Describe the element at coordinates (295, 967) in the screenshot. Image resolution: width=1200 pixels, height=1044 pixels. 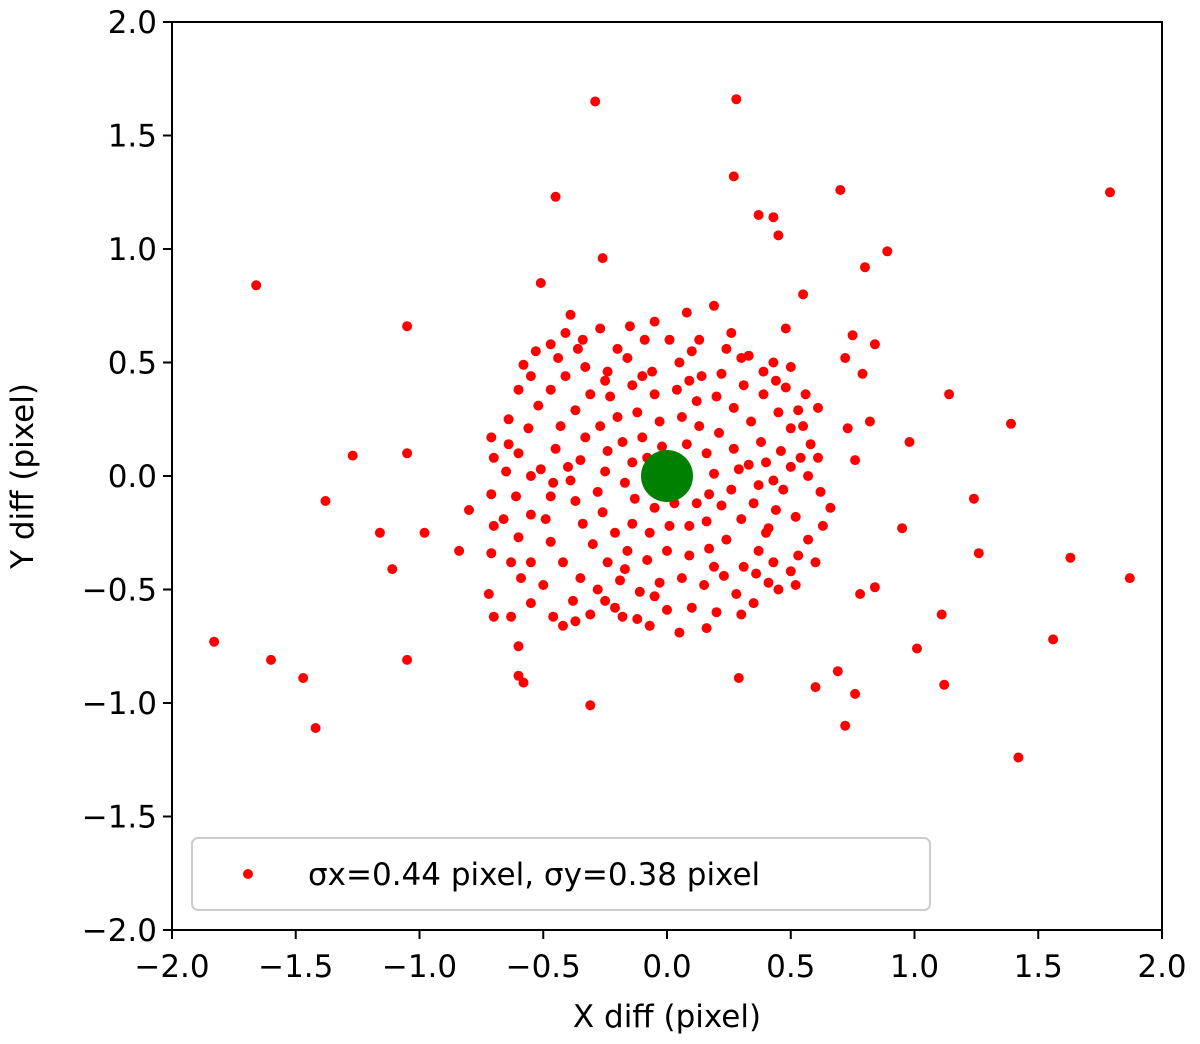
I see `tick-label: −1.5` at that location.